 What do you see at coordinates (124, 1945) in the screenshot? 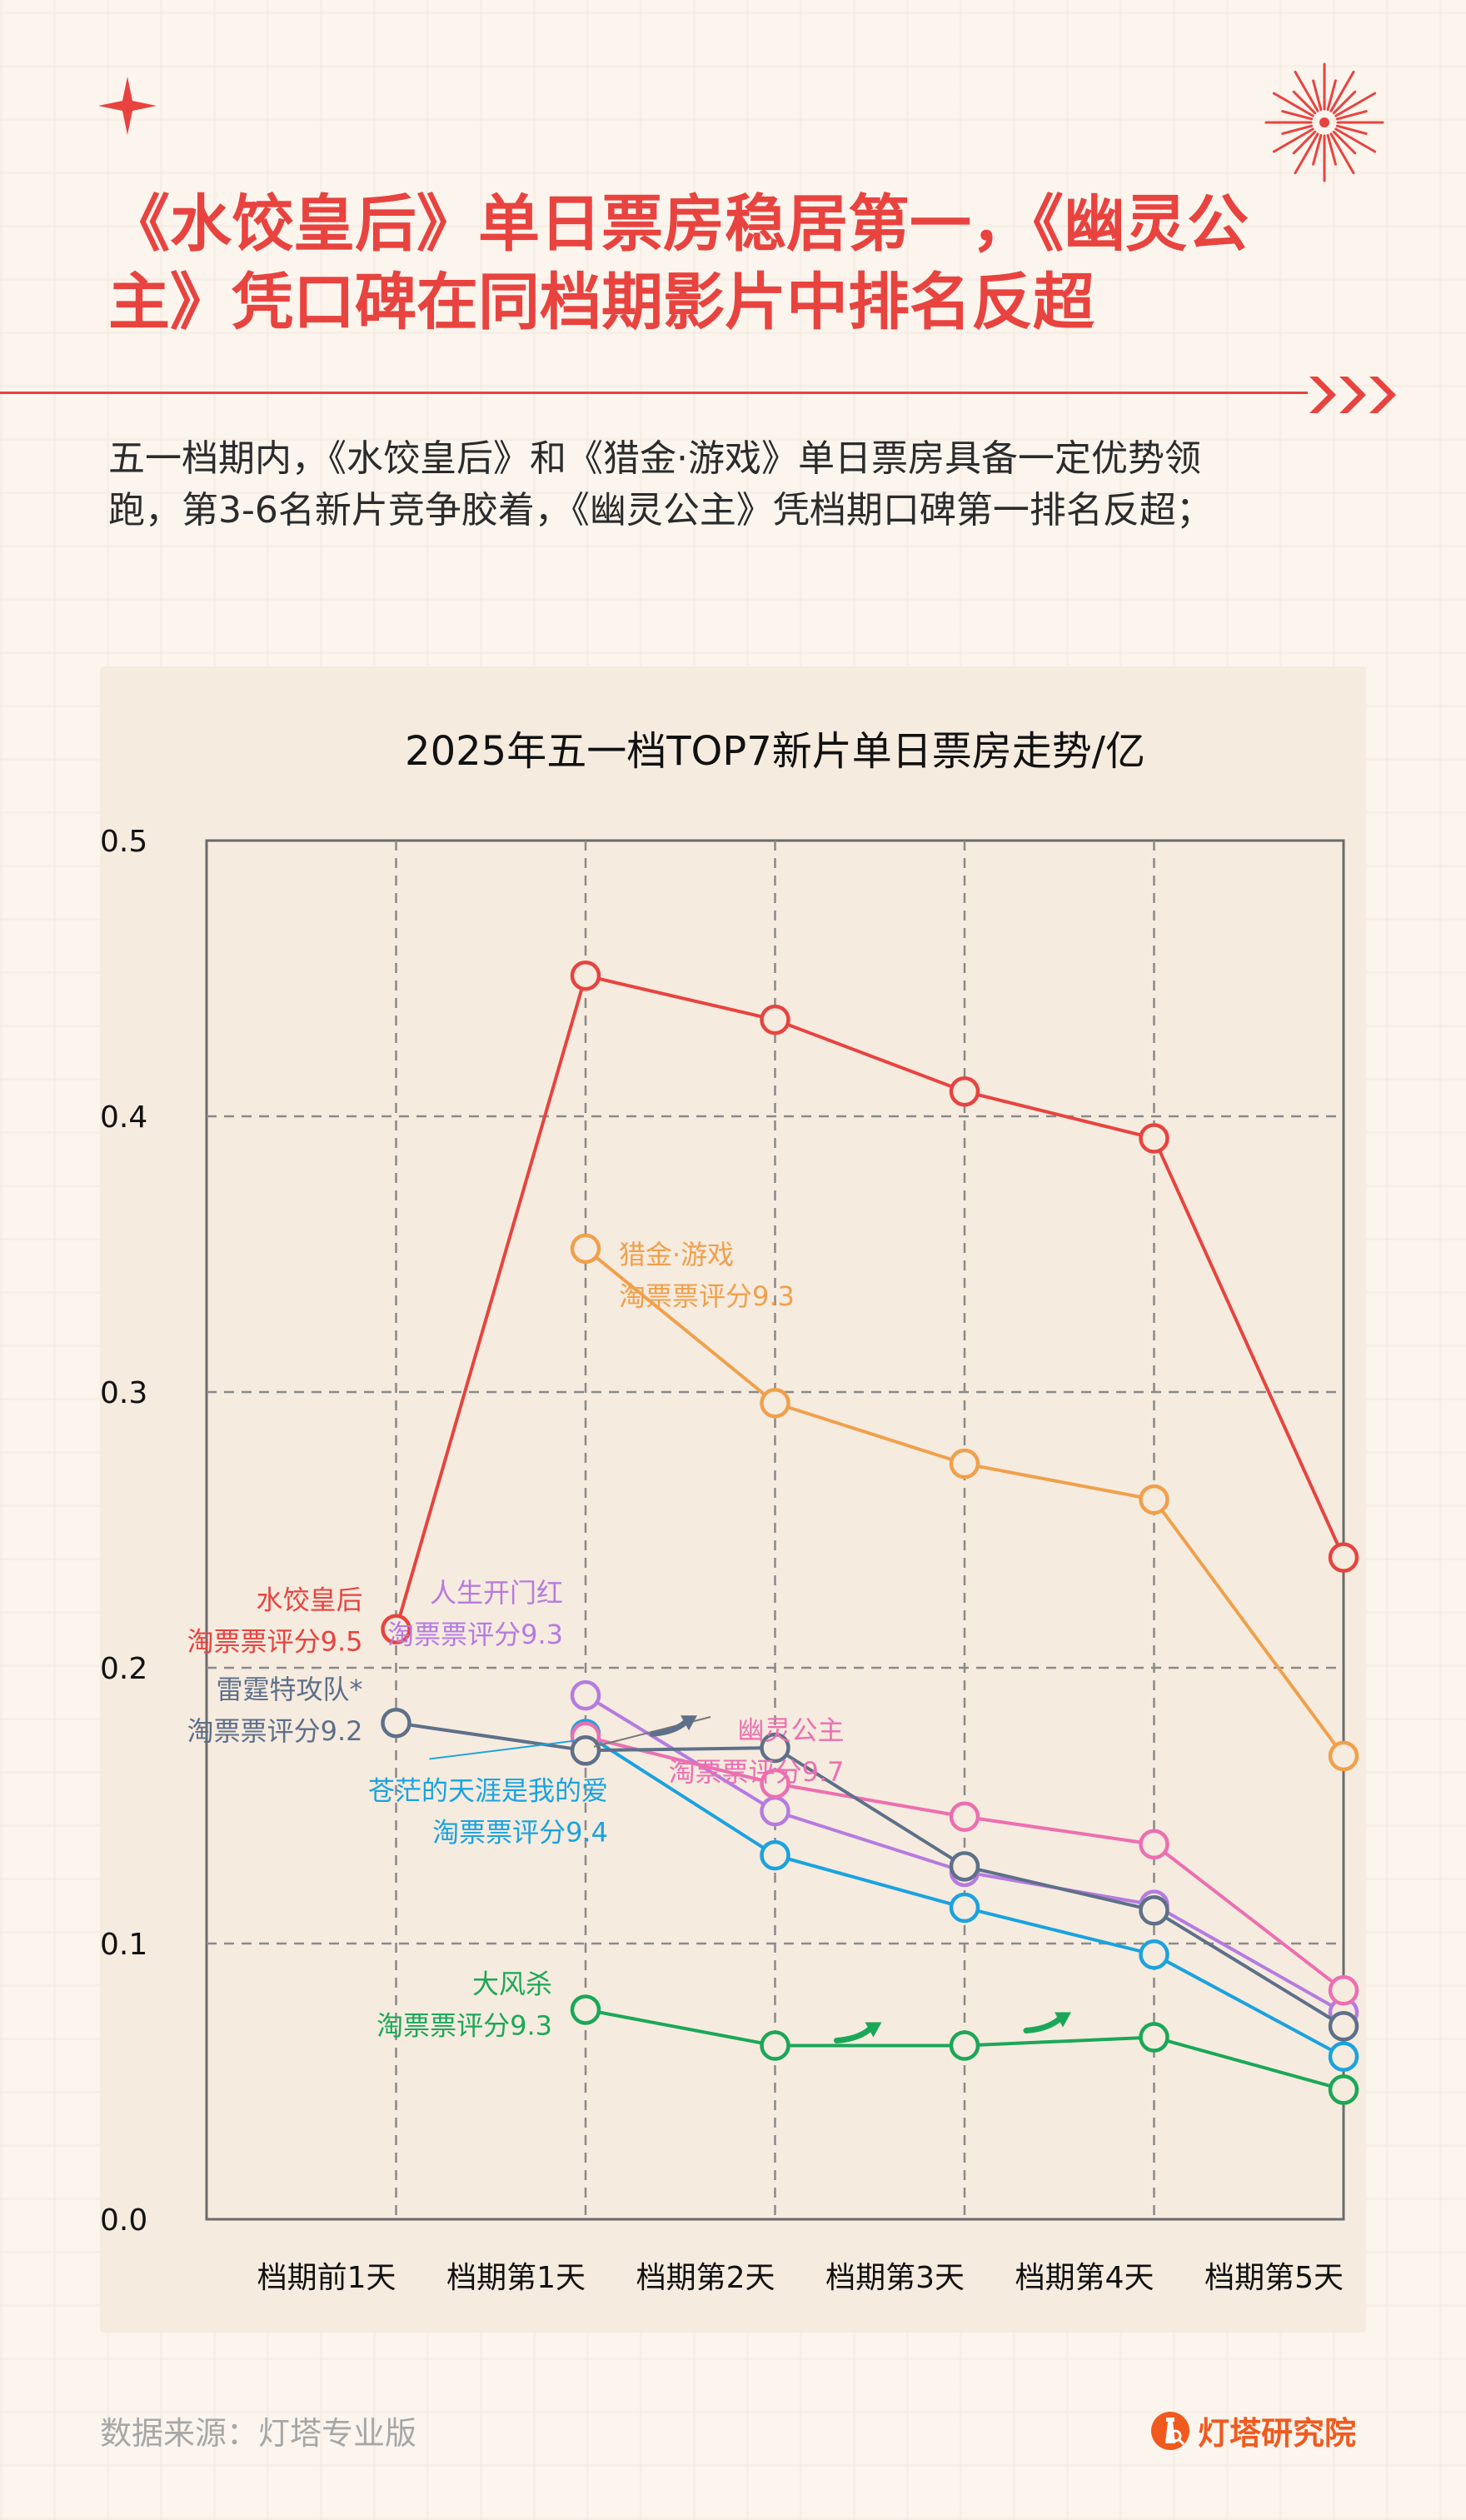
I see `y-tick-label: 0.1` at bounding box center [124, 1945].